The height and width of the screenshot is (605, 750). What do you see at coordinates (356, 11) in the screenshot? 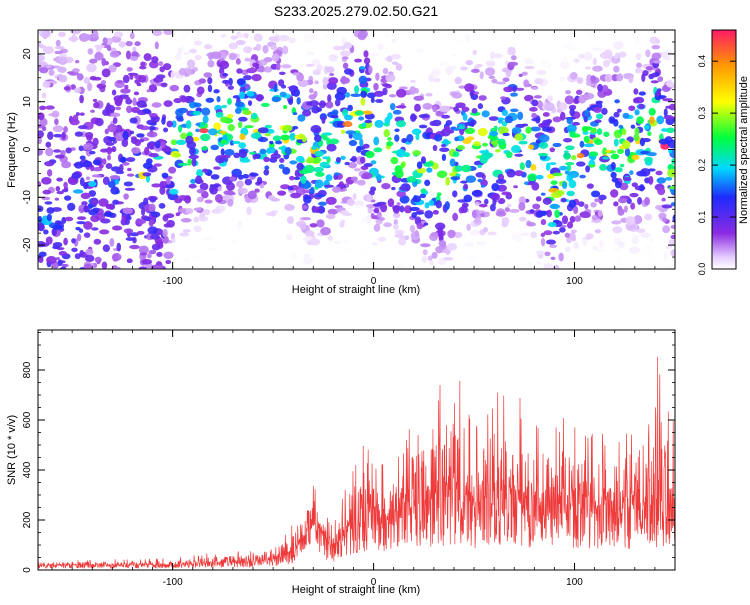
I see `figure-title: S233.2025.279.02.50.G21` at bounding box center [356, 11].